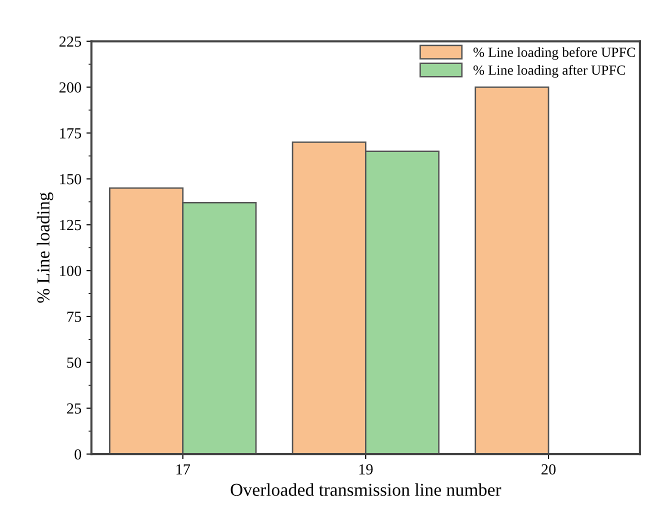 Image resolution: width=653 pixels, height=516 pixels. I want to click on x-tick-label: 17, so click(183, 469).